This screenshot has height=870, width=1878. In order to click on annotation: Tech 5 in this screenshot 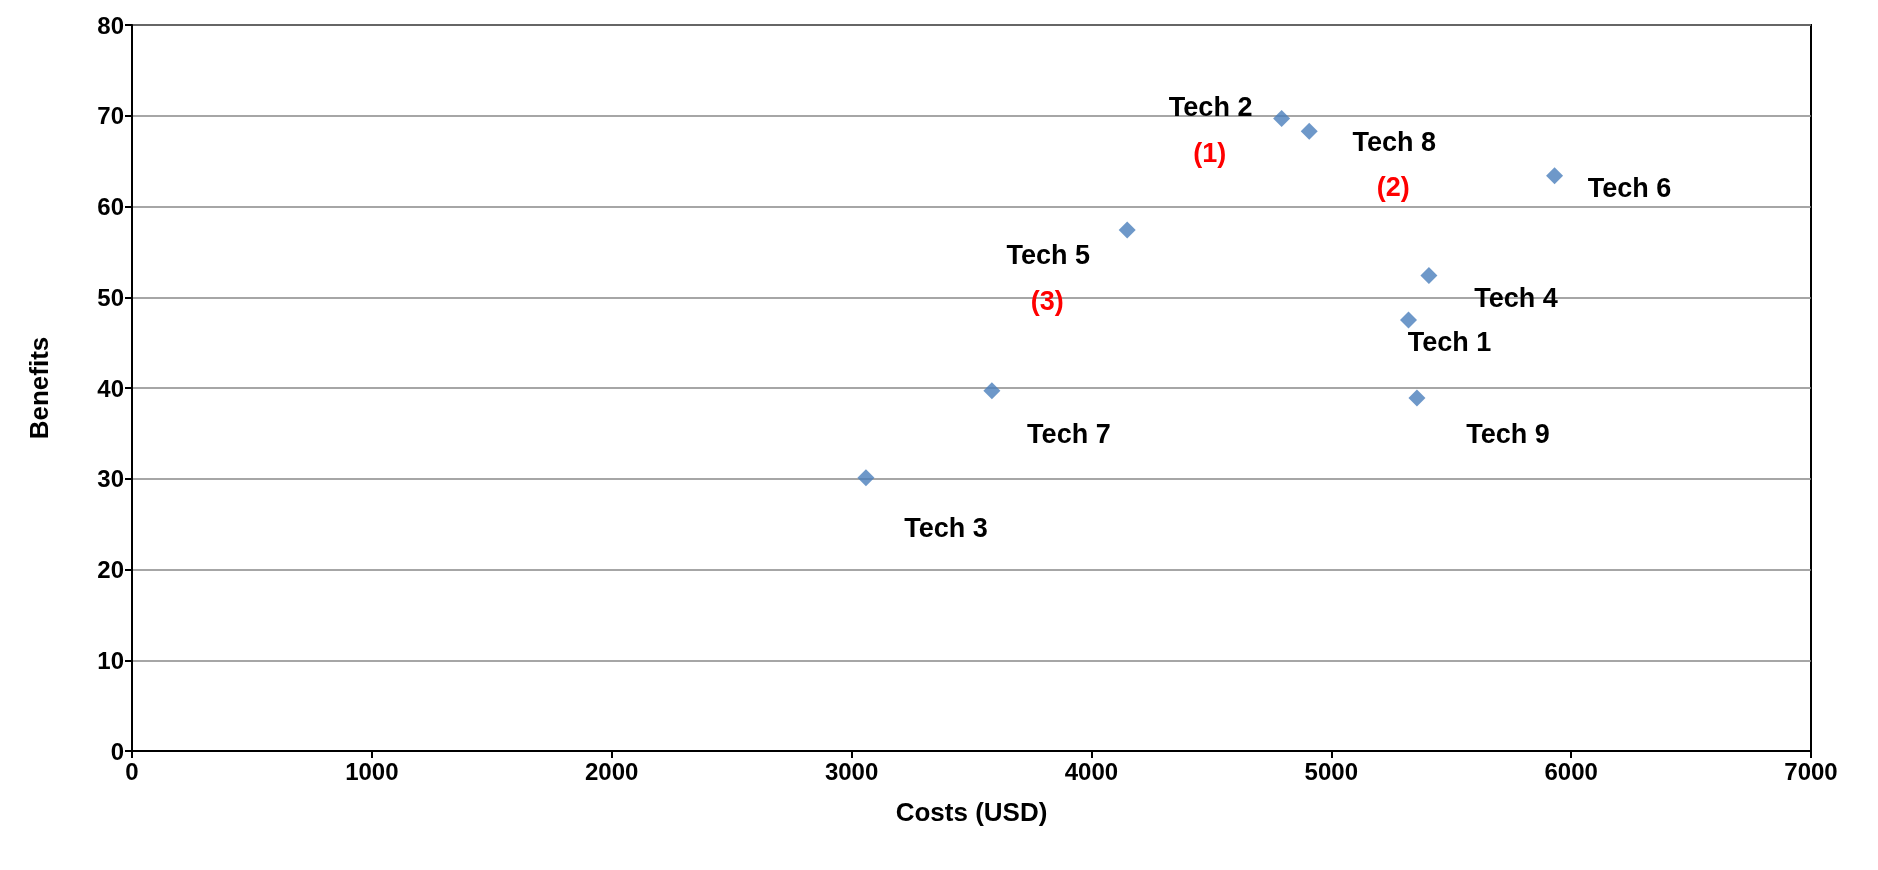, I will do `click(1048, 255)`.